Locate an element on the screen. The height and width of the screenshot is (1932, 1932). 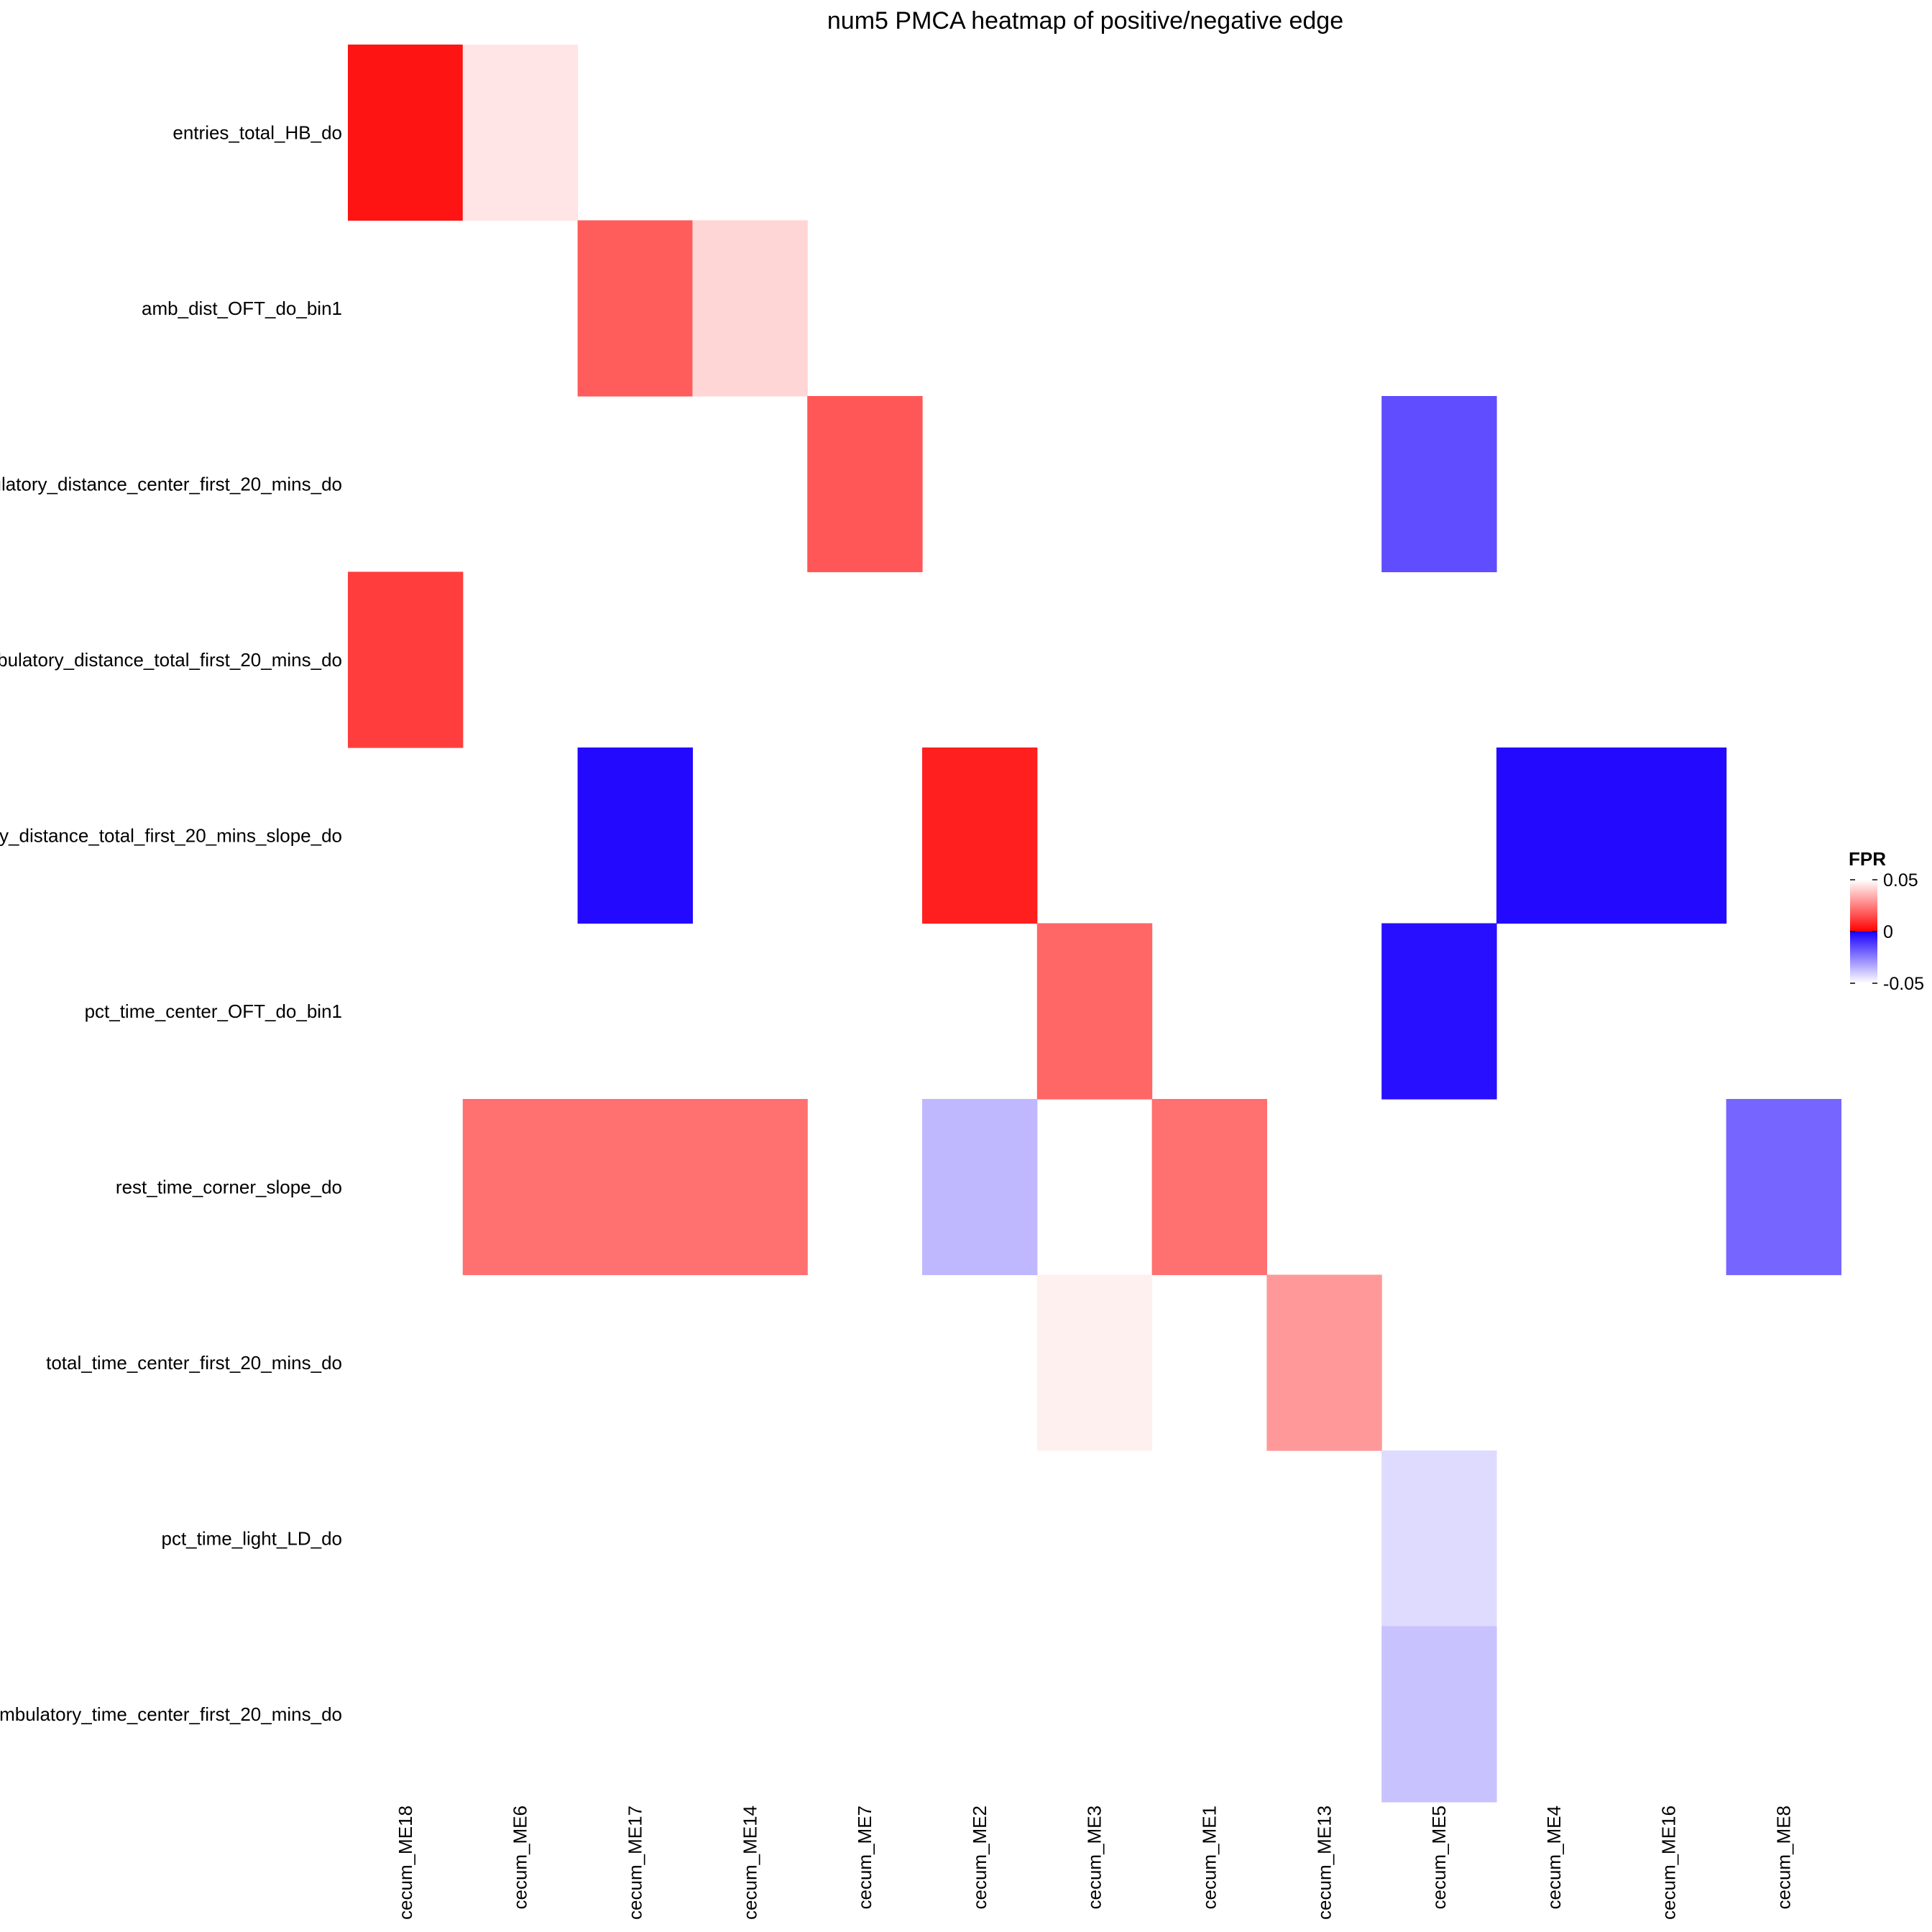
column-label: cecum_ME7 is located at coordinates (864, 1858).